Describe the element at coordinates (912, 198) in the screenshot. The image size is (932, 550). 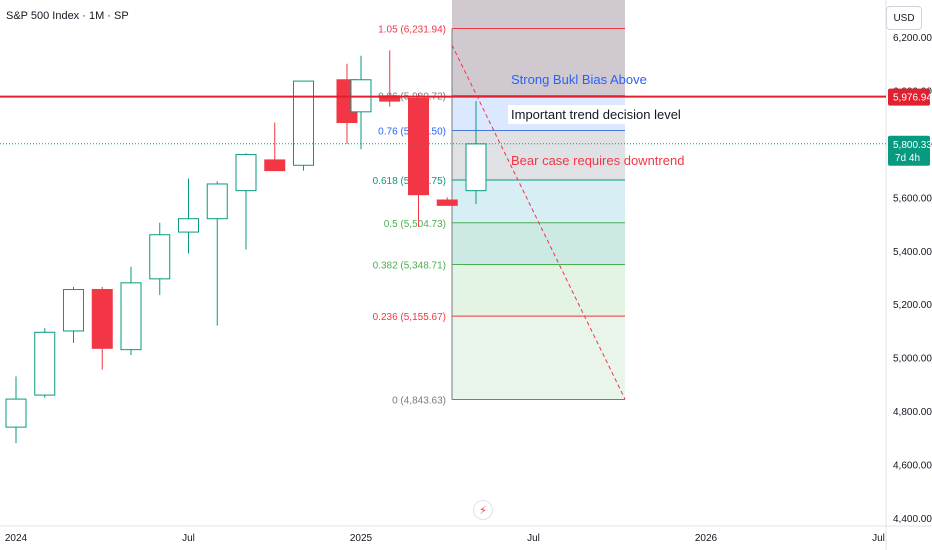
I see `y-tick-label: 5,600.00` at that location.